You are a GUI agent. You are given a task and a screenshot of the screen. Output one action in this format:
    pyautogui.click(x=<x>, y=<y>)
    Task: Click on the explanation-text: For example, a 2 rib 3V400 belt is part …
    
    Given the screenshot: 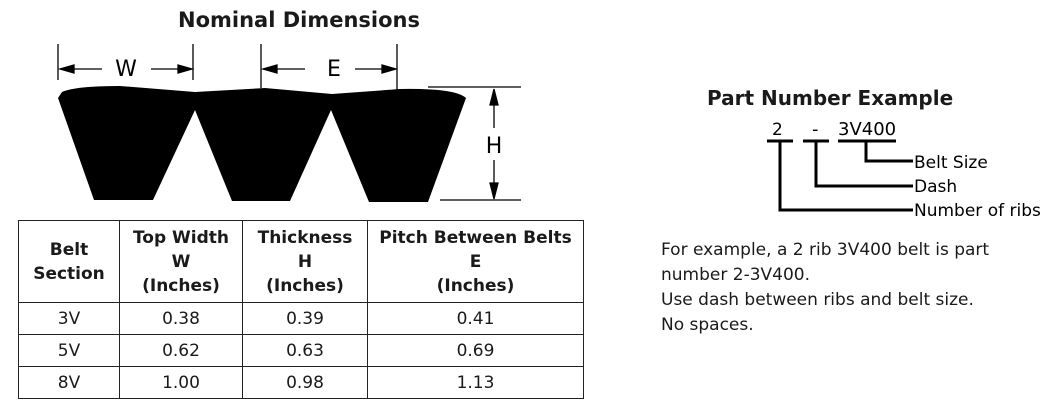 What is the action you would take?
    pyautogui.click(x=825, y=288)
    